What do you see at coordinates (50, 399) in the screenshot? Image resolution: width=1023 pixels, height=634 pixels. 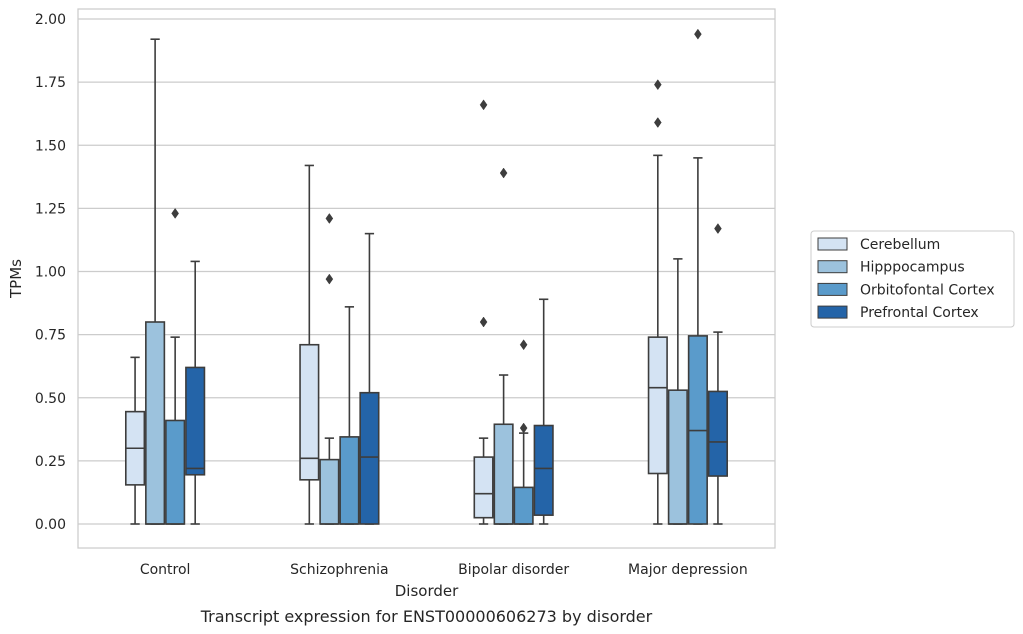 I see `y-tick-label: 0.50` at bounding box center [50, 399].